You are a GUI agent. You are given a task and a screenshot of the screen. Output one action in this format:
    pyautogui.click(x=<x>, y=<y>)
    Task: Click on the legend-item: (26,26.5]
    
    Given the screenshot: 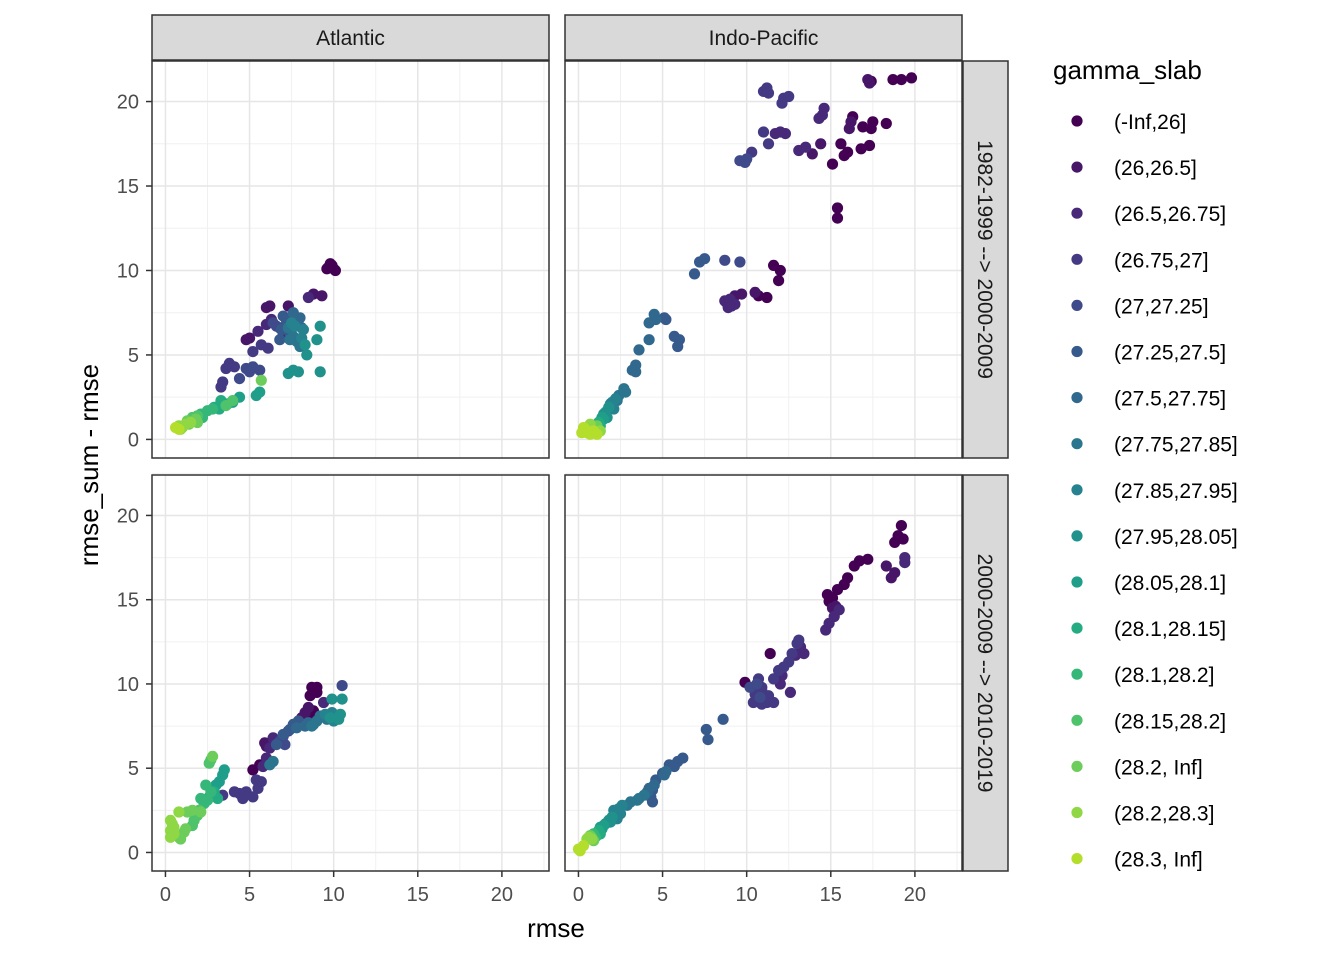 What is the action you would take?
    pyautogui.click(x=1134, y=168)
    